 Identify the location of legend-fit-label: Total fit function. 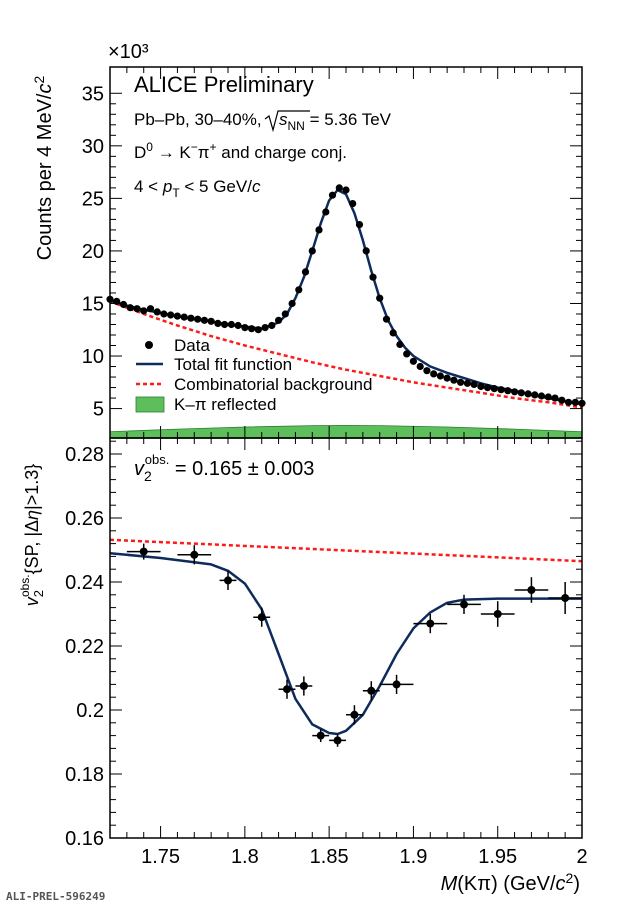
(233, 364).